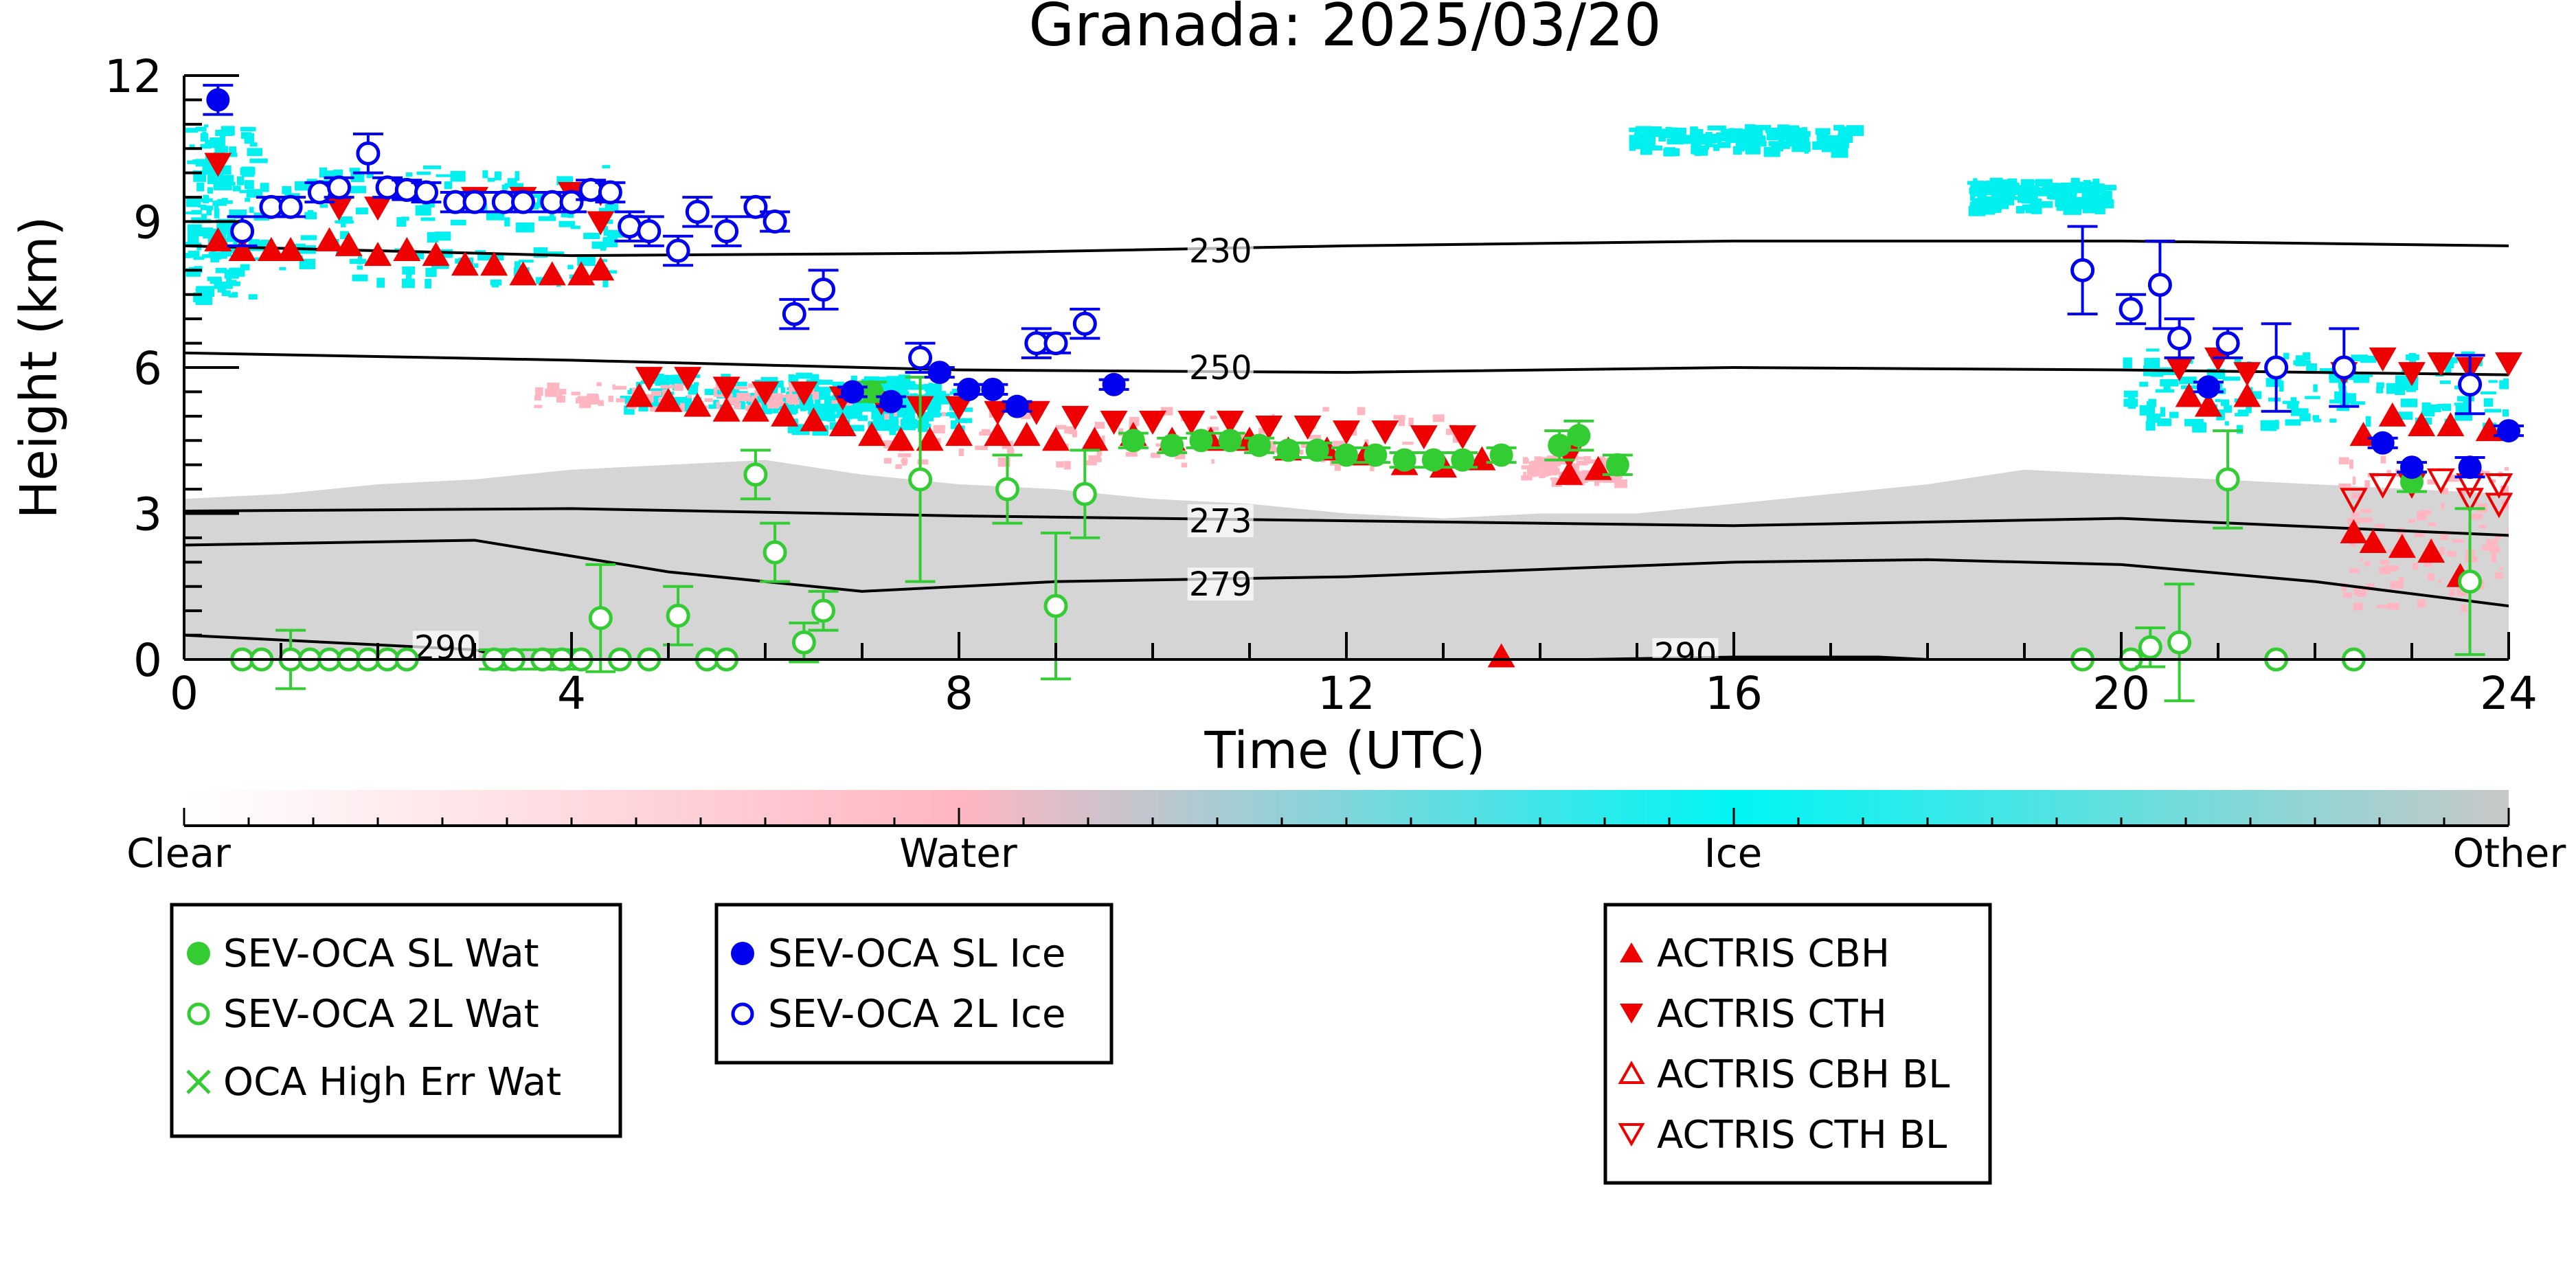 This screenshot has width=2576, height=1288. I want to click on contour-label: 290, so click(1685, 655).